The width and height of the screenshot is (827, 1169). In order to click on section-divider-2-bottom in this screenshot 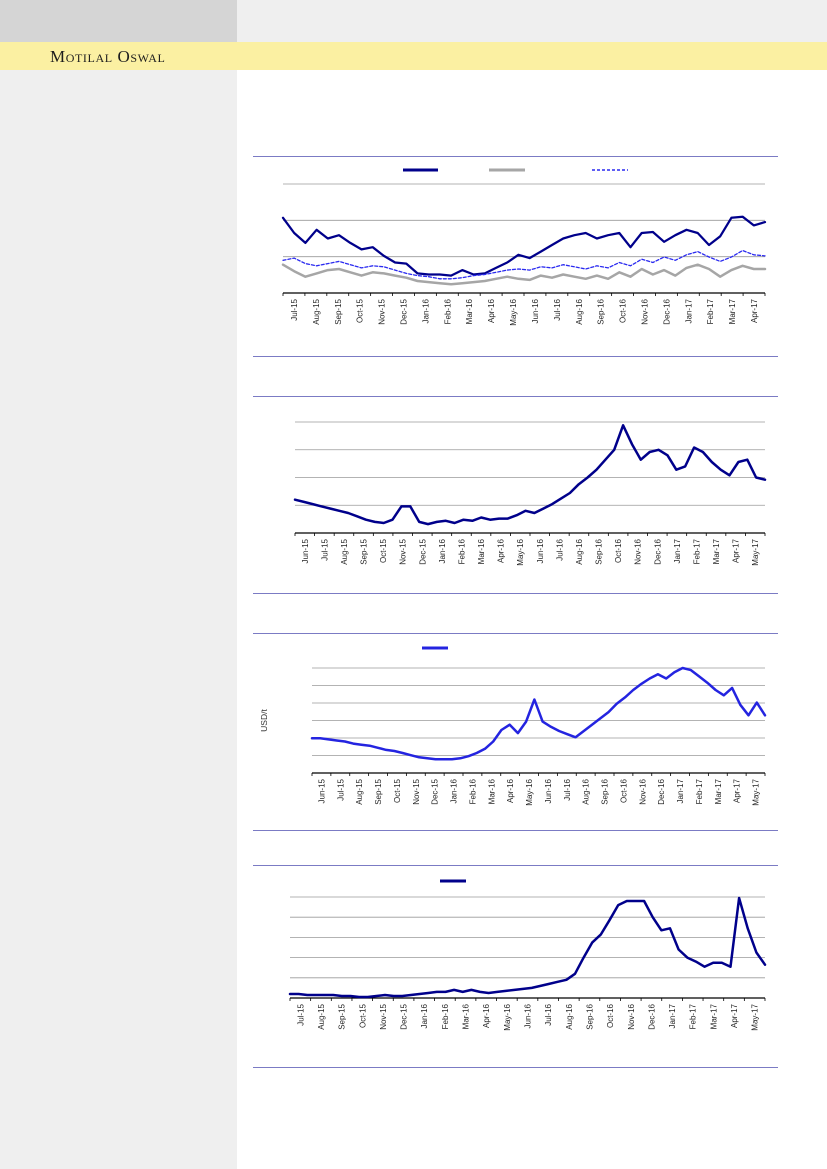, I will do `click(515, 593)`.